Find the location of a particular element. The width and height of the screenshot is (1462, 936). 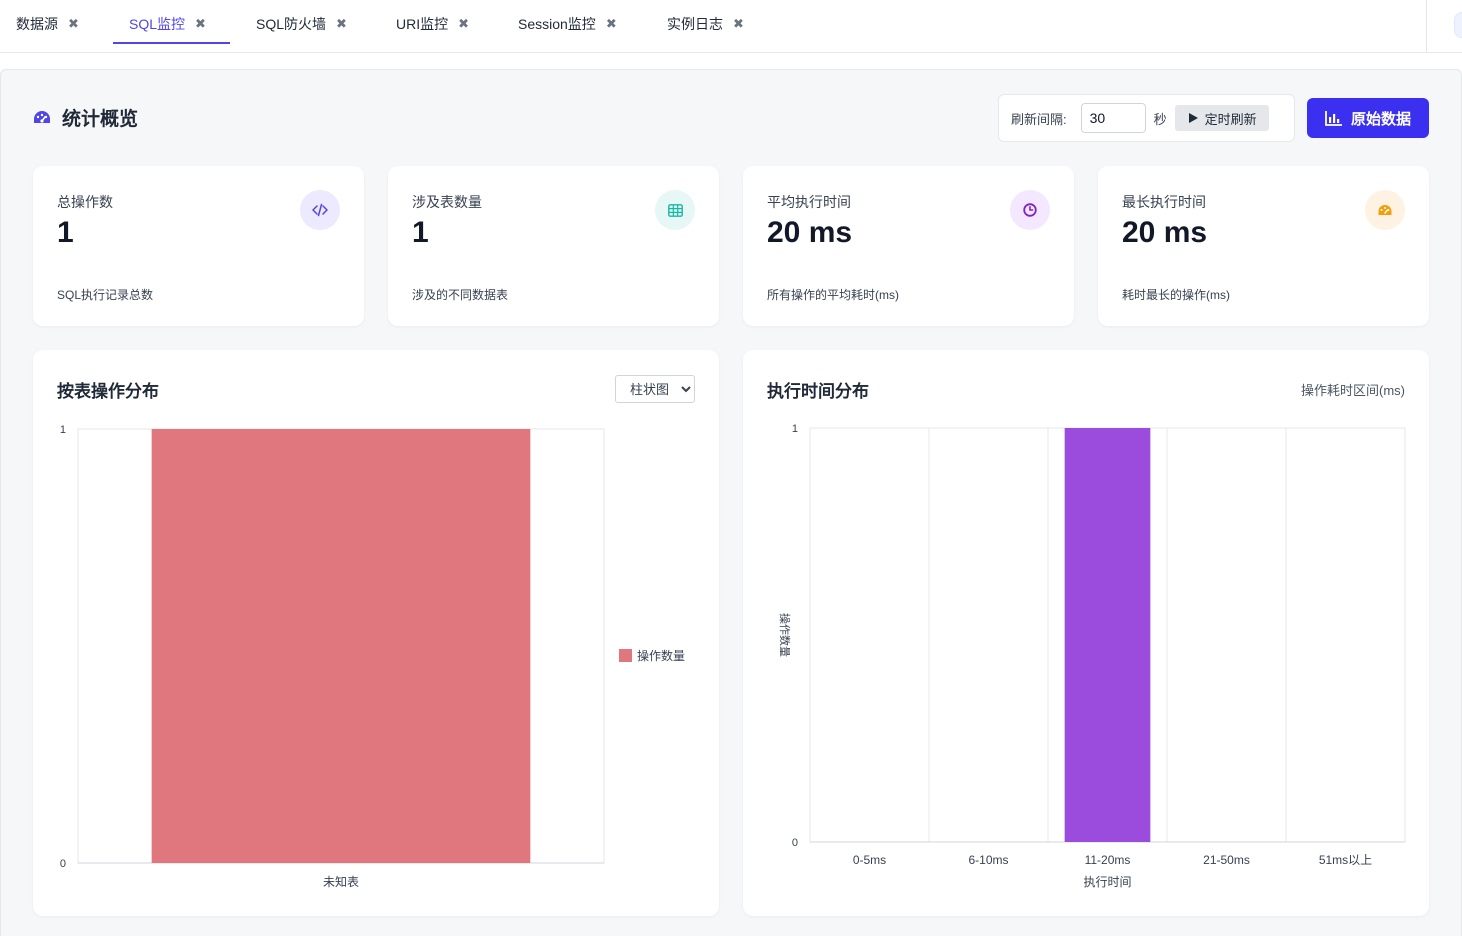

stat-label: 涉及表数量 is located at coordinates (447, 202).